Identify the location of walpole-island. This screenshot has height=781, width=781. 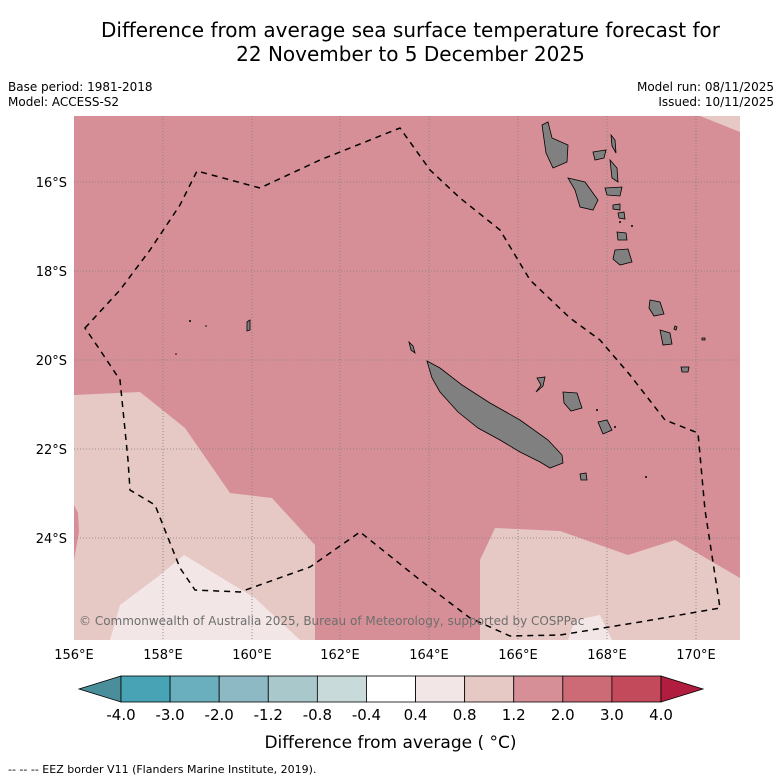
(583, 476).